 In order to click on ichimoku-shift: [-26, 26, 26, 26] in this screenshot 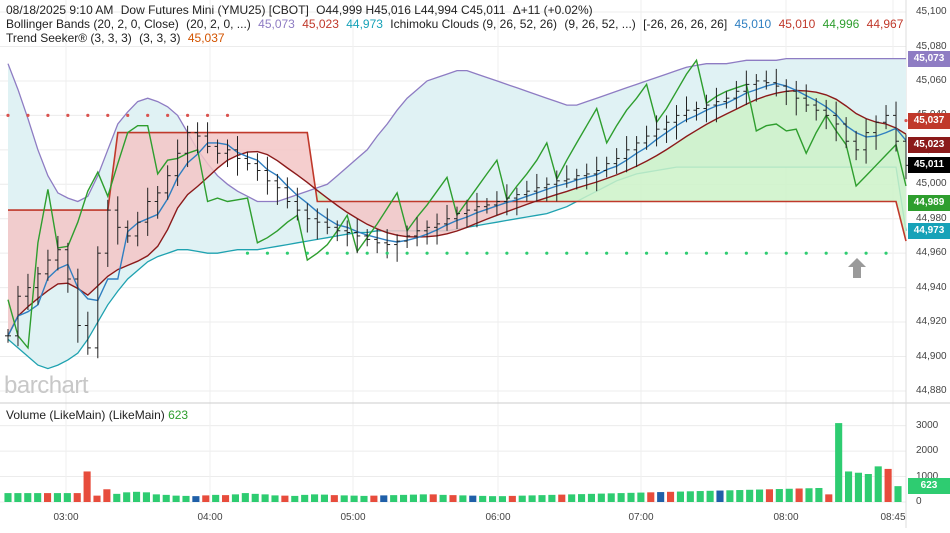, I will do `click(685, 24)`.